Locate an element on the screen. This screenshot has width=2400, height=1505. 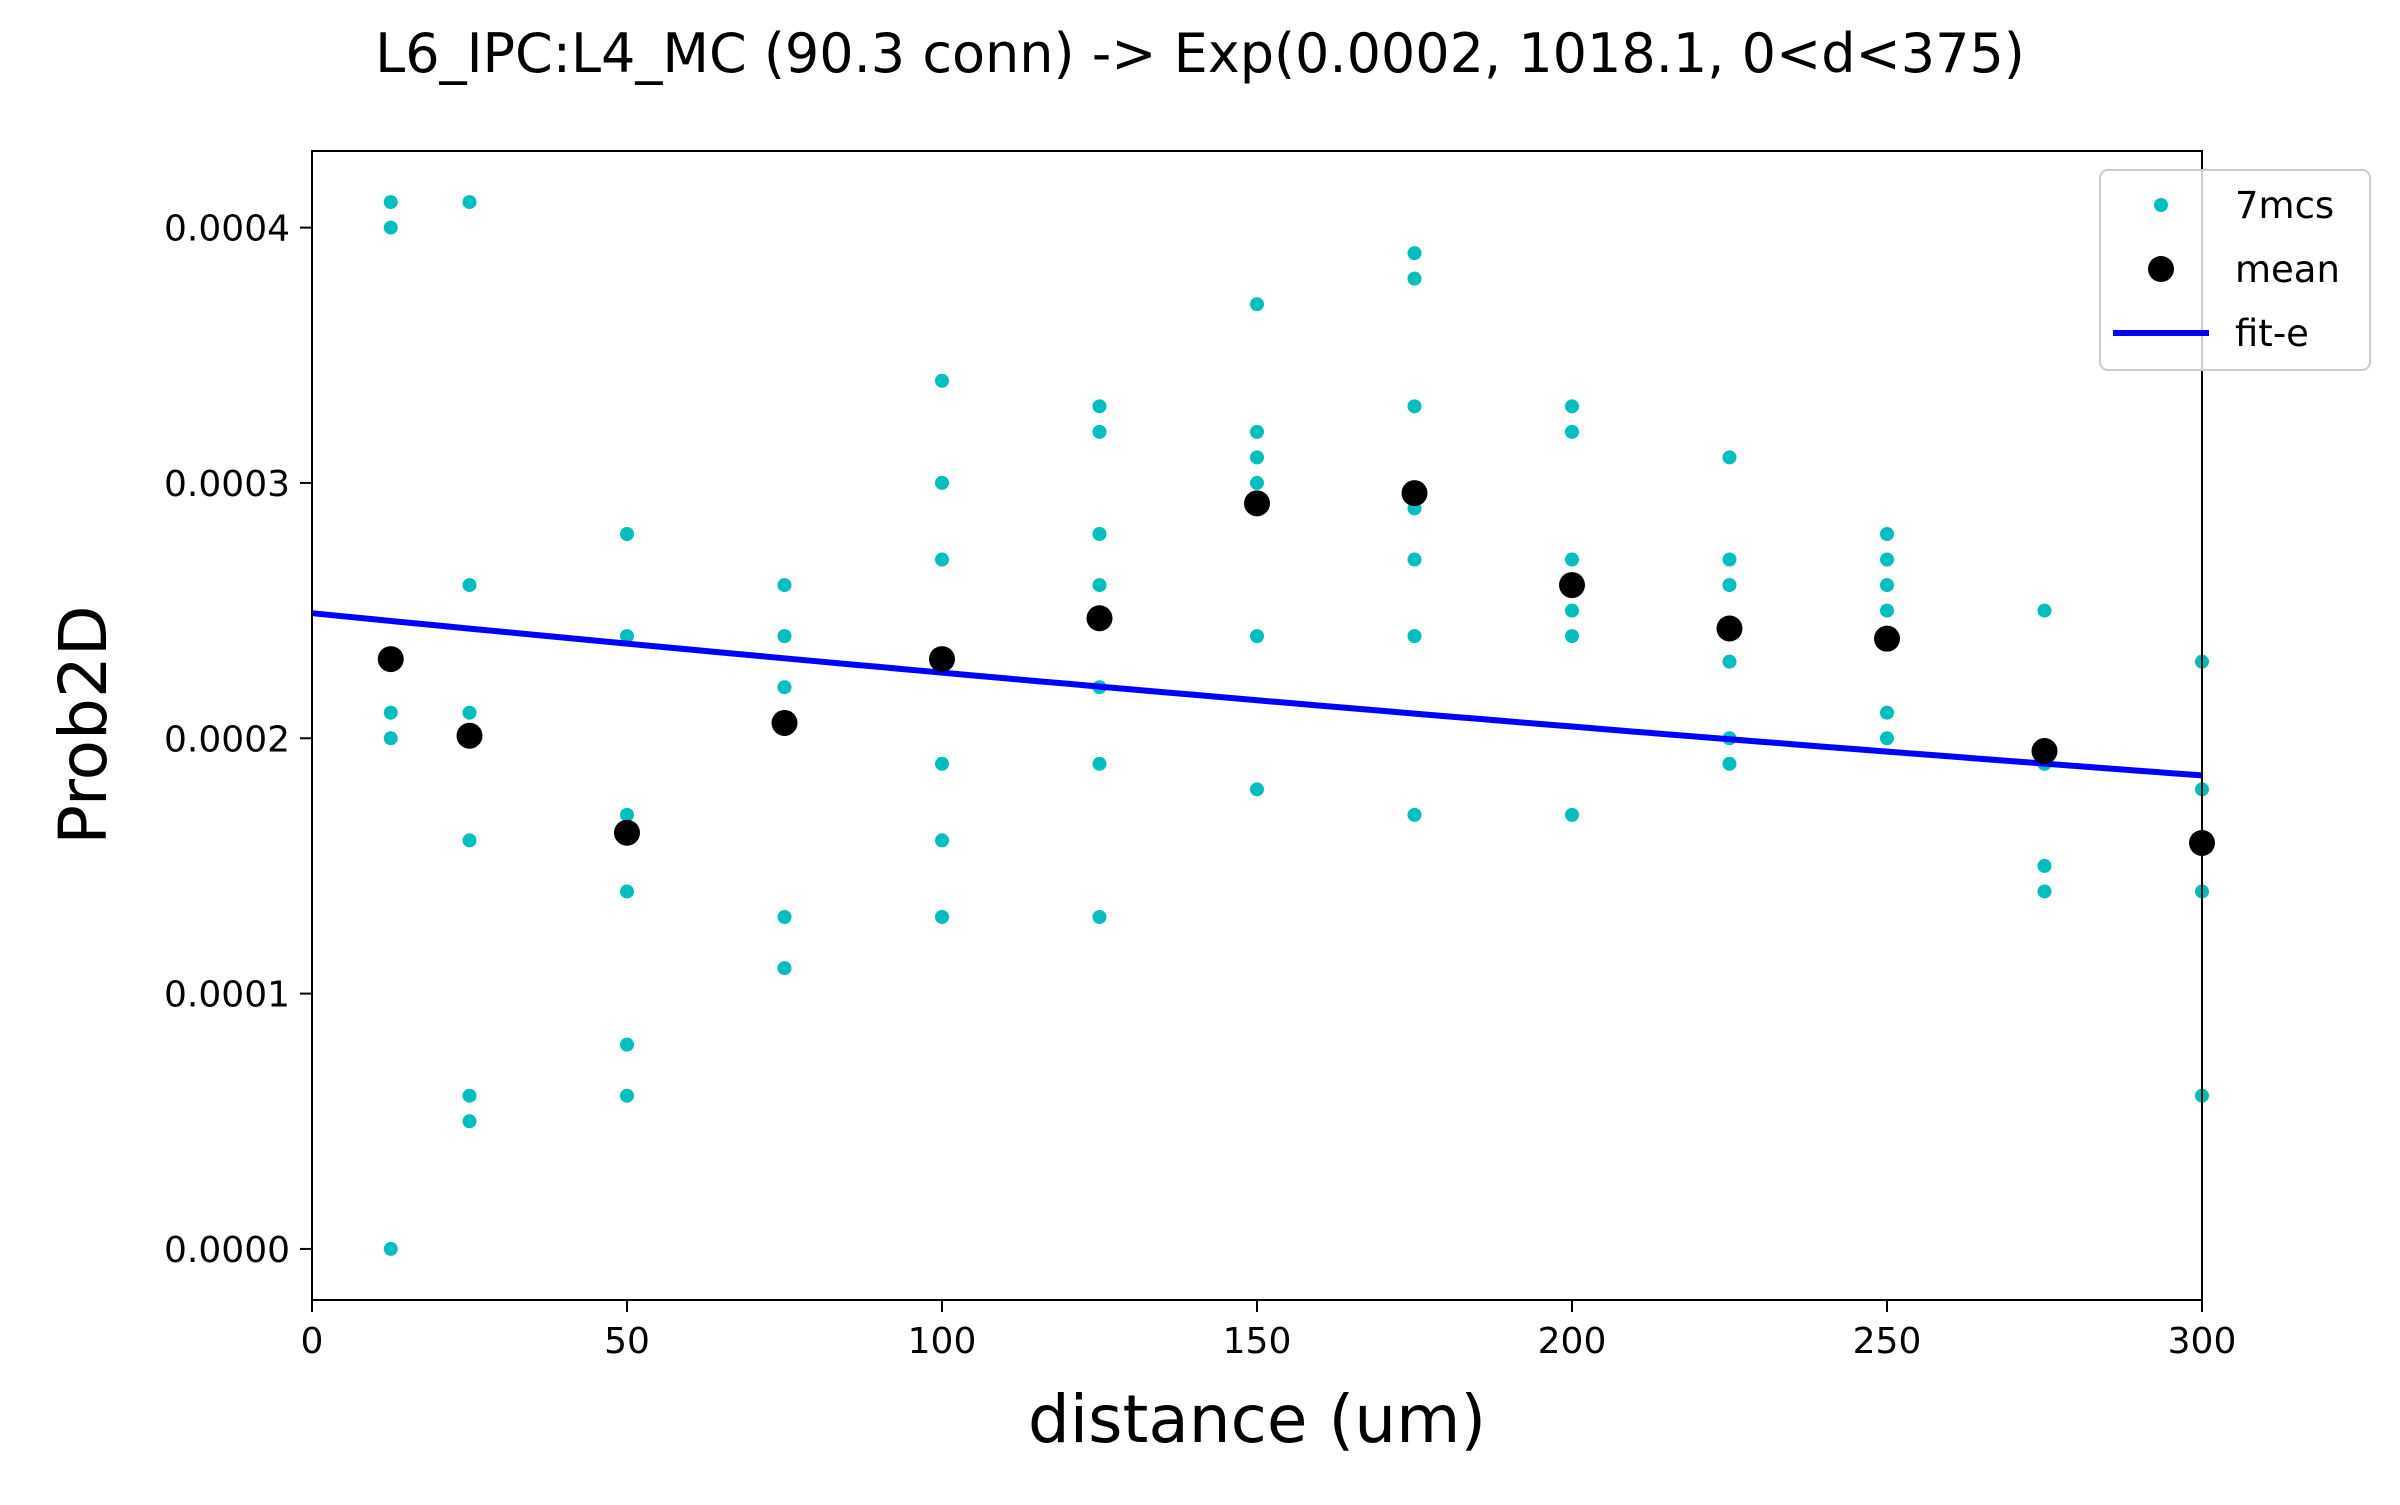
legend-box is located at coordinates (2235, 270).